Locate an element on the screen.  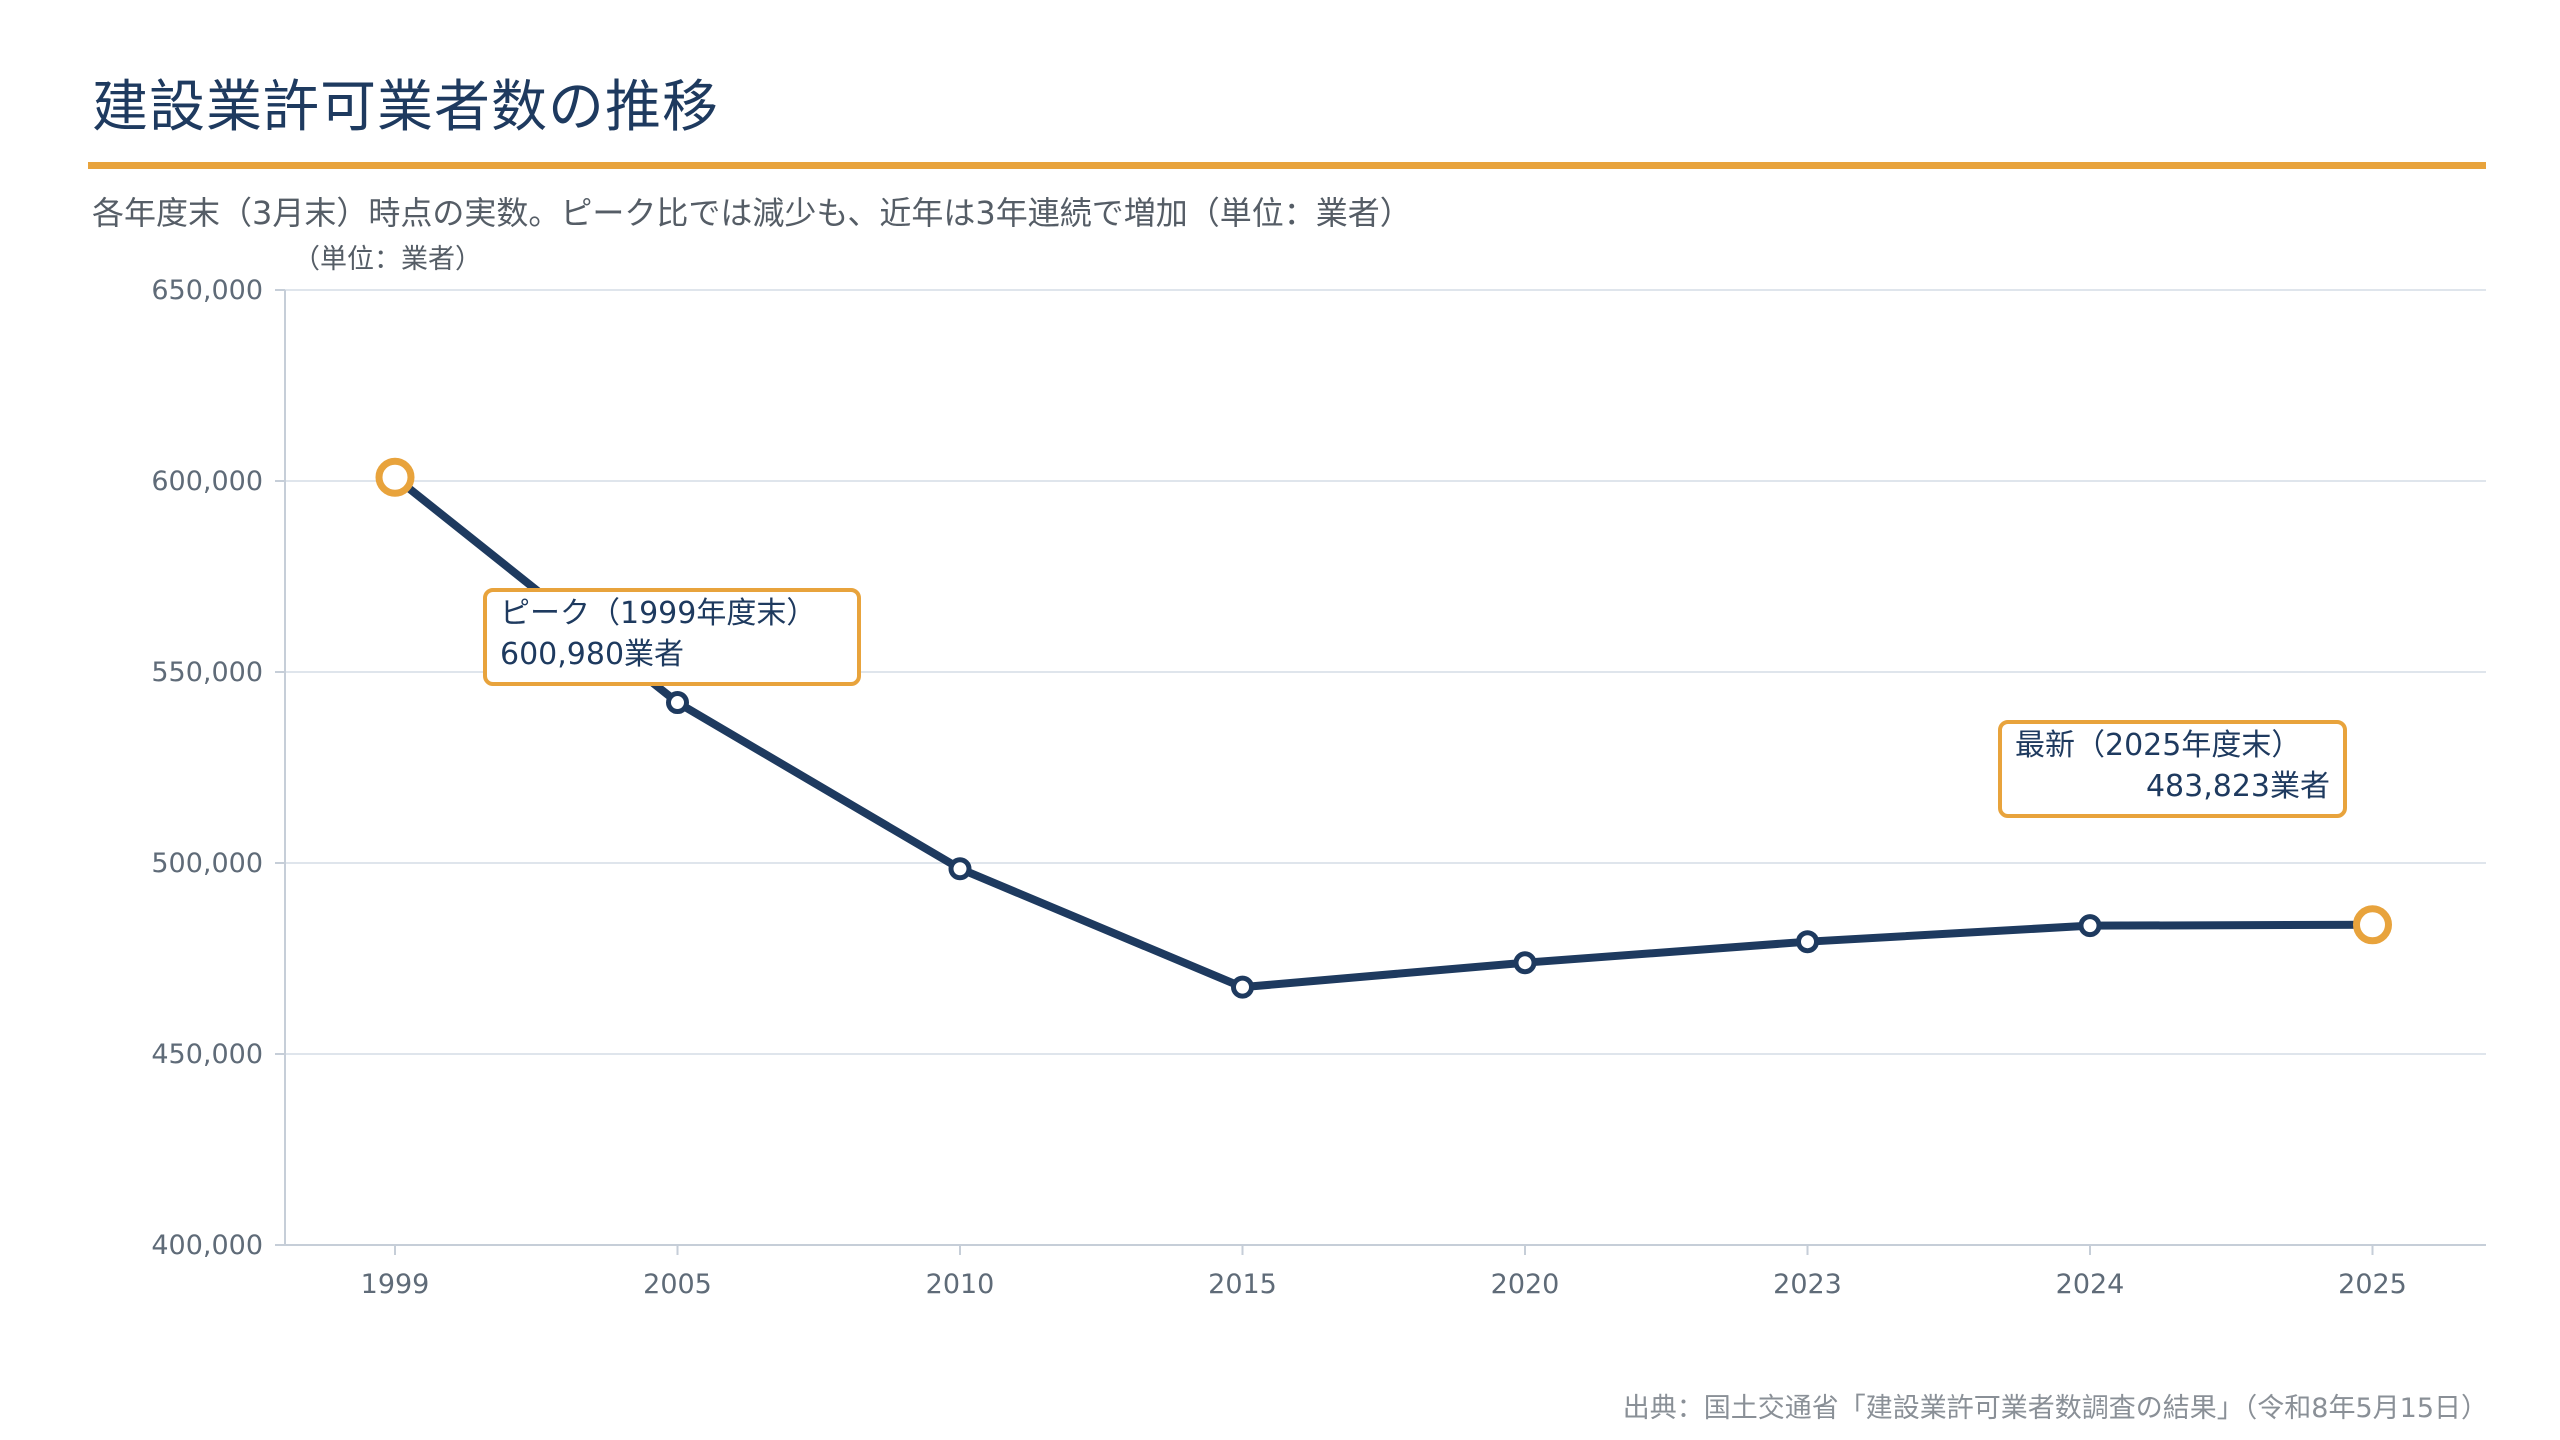
title-underline is located at coordinates (1287, 165).